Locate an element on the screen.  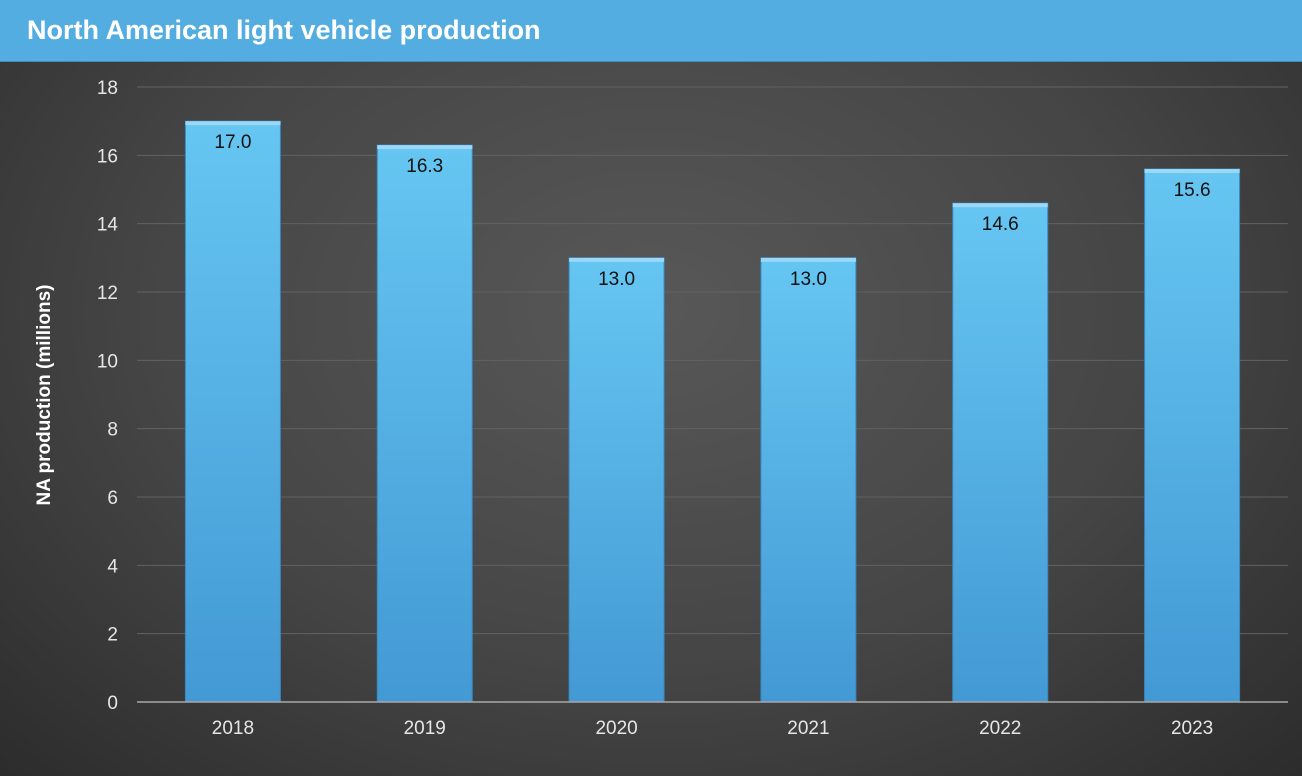
y-tick-label: 16 is located at coordinates (107, 156).